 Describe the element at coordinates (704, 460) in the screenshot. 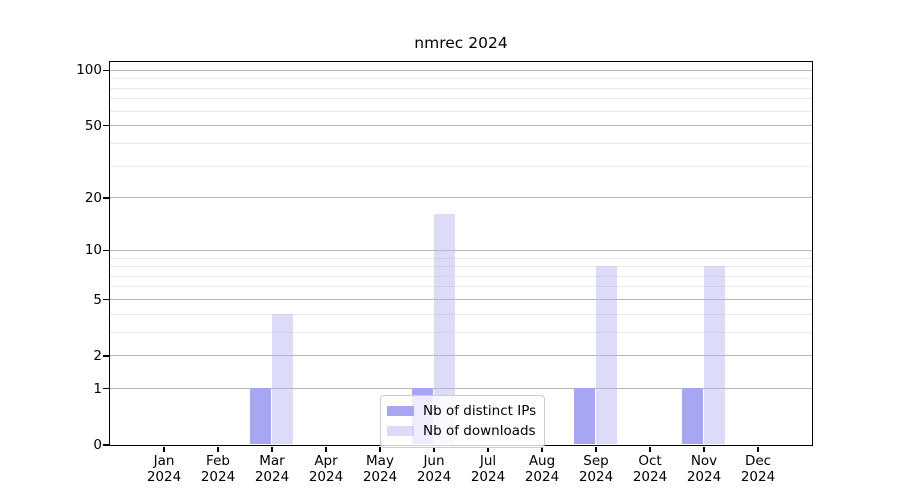

I see `x-tick-label-line: Nov` at that location.